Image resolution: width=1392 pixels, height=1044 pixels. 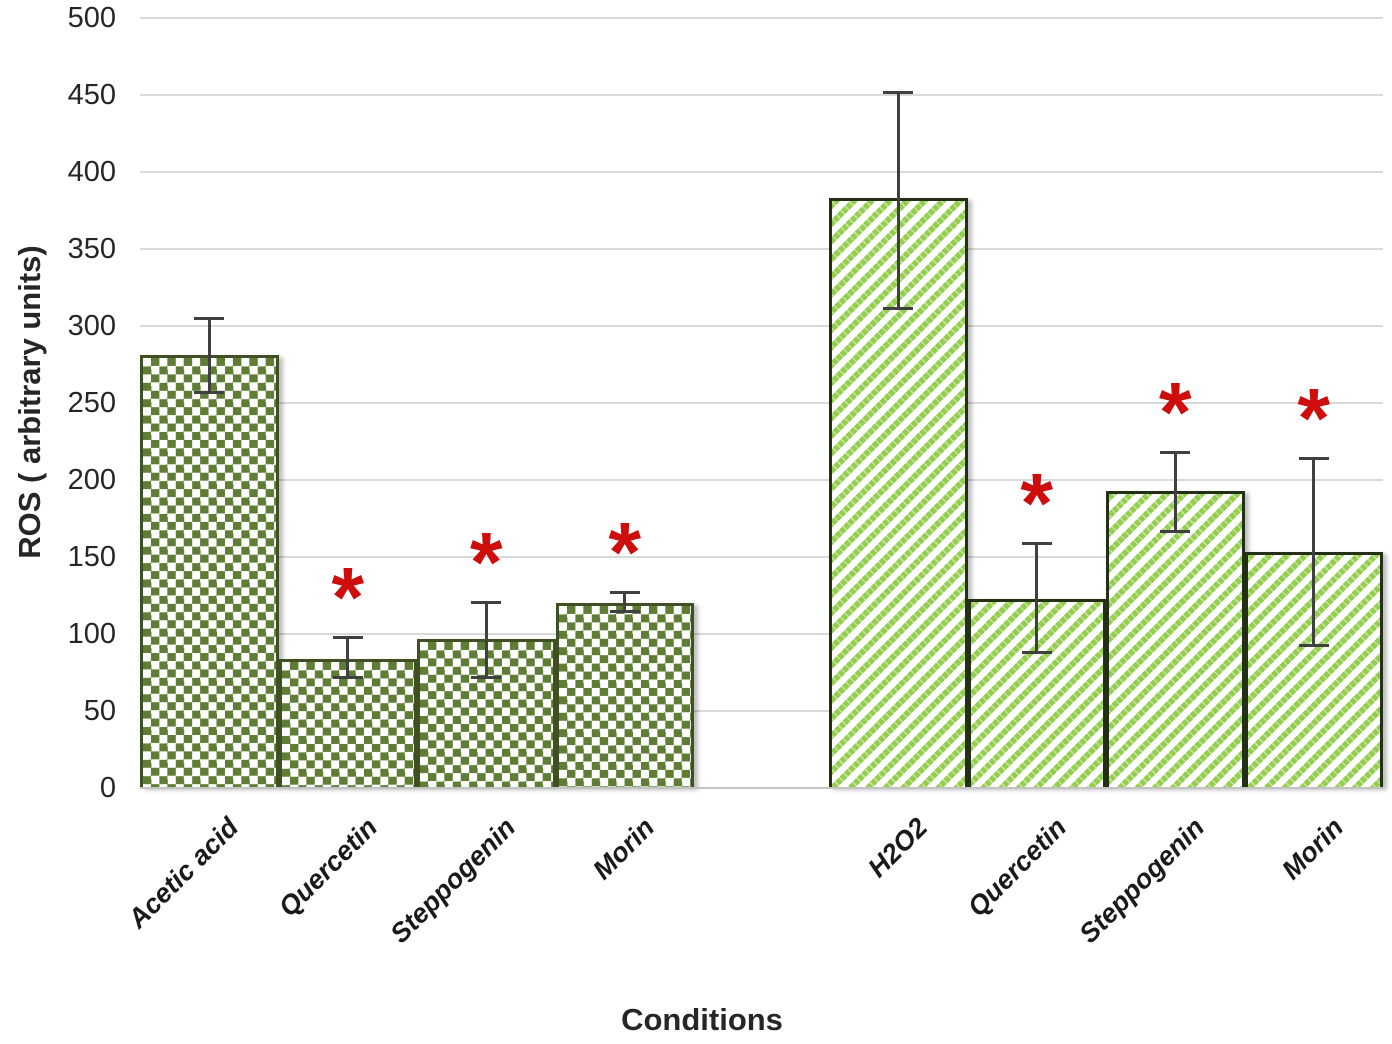 What do you see at coordinates (91, 480) in the screenshot?
I see `y-tick-label-200: 200` at bounding box center [91, 480].